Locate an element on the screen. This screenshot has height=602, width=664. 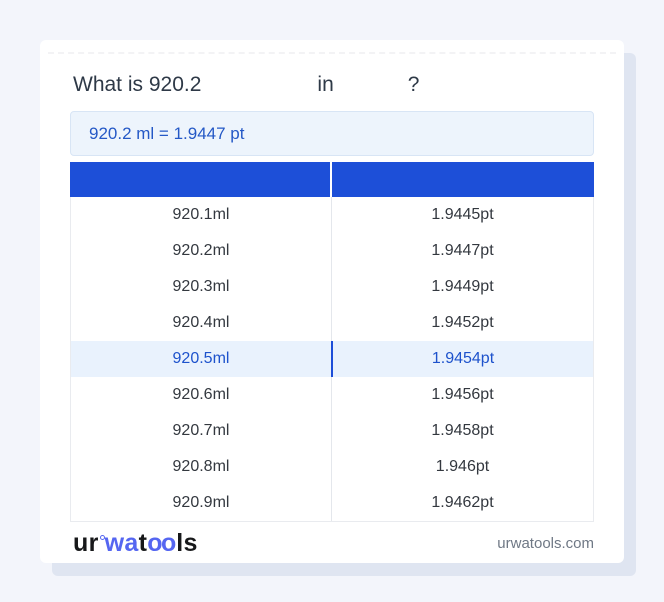
from-value-cell: 920.2ml is located at coordinates (201, 251).